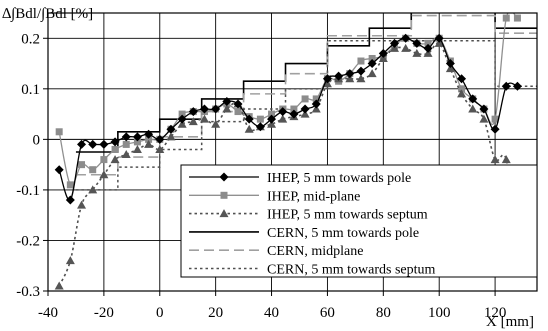 This screenshot has width=548, height=331. What do you see at coordinates (48, 313) in the screenshot?
I see `x-tick-label: -40` at bounding box center [48, 313].